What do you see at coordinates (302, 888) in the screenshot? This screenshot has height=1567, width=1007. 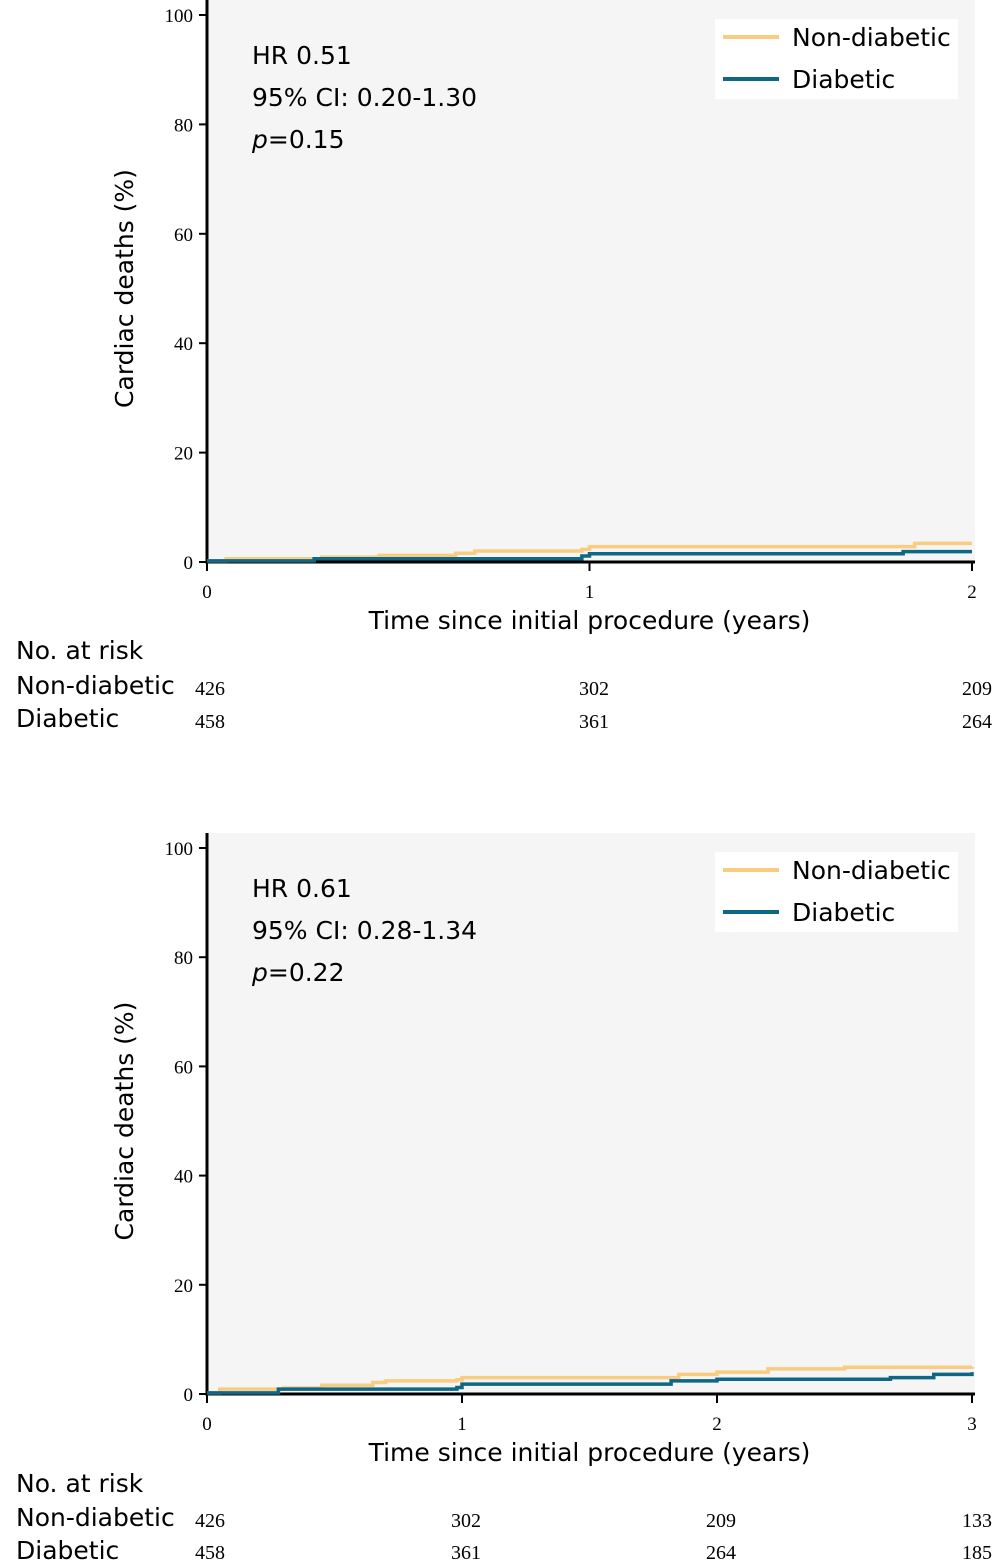 I see `hazard-ratio-text: HR 0.61` at bounding box center [302, 888].